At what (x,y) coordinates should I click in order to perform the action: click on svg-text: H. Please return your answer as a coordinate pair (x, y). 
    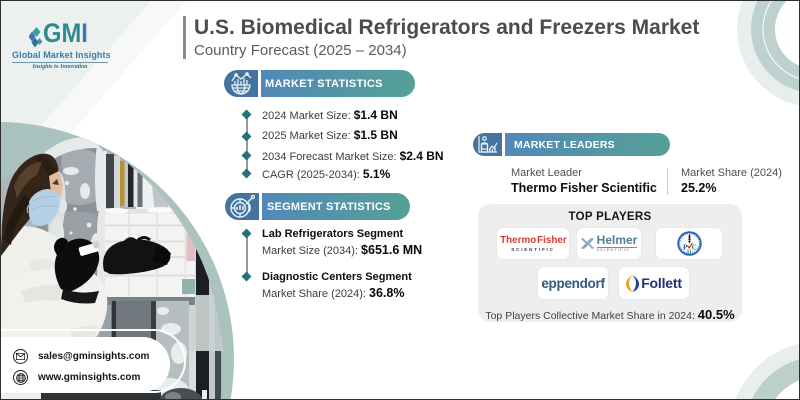
    Looking at the image, I should click on (688, 253).